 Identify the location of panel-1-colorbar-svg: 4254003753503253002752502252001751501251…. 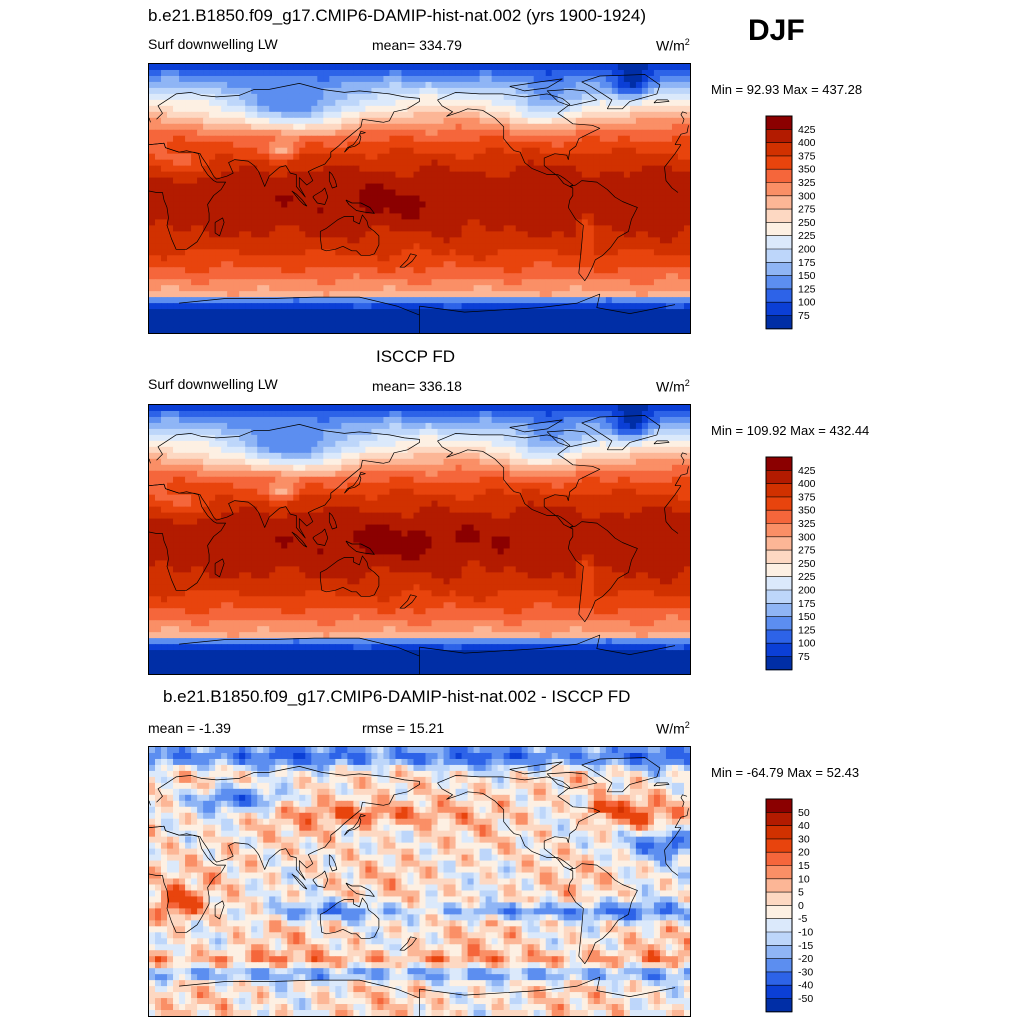
(790, 222).